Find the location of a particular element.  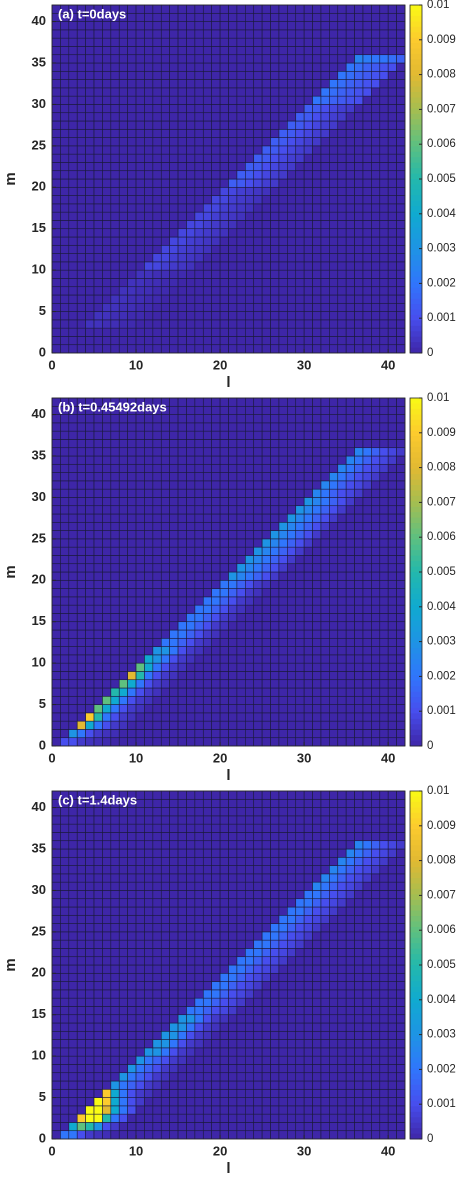

y-tick-label: 5 is located at coordinates (42, 703).